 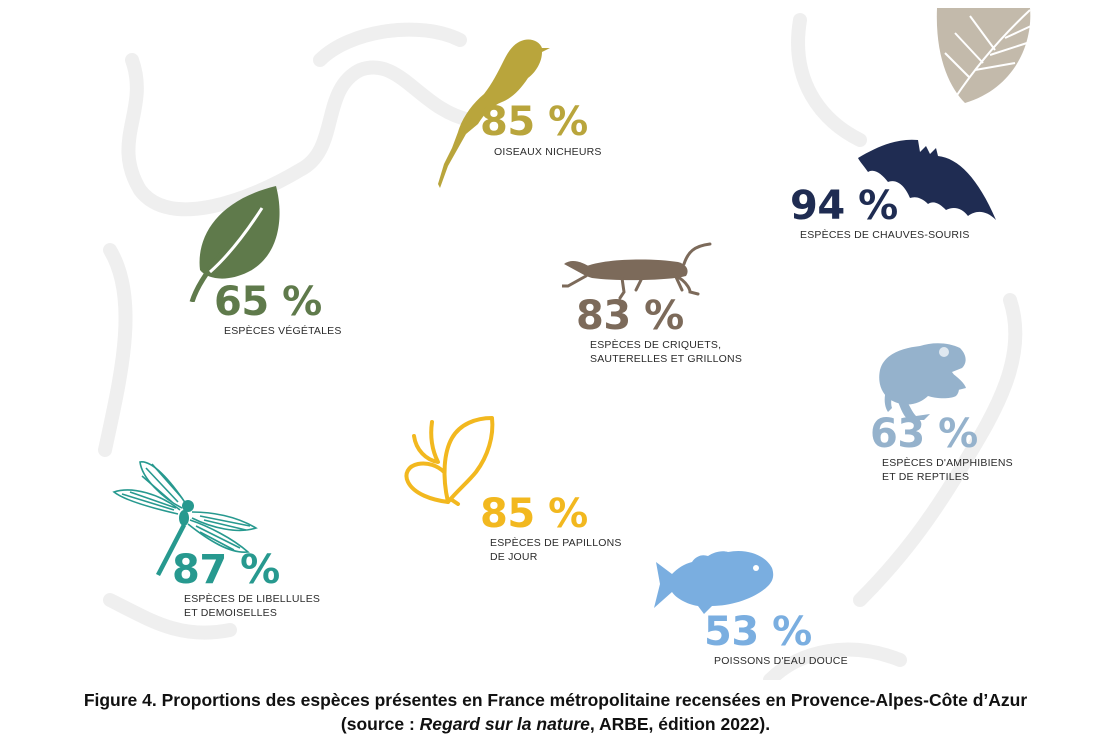 I want to click on bird-shape, so click(x=494, y=114).